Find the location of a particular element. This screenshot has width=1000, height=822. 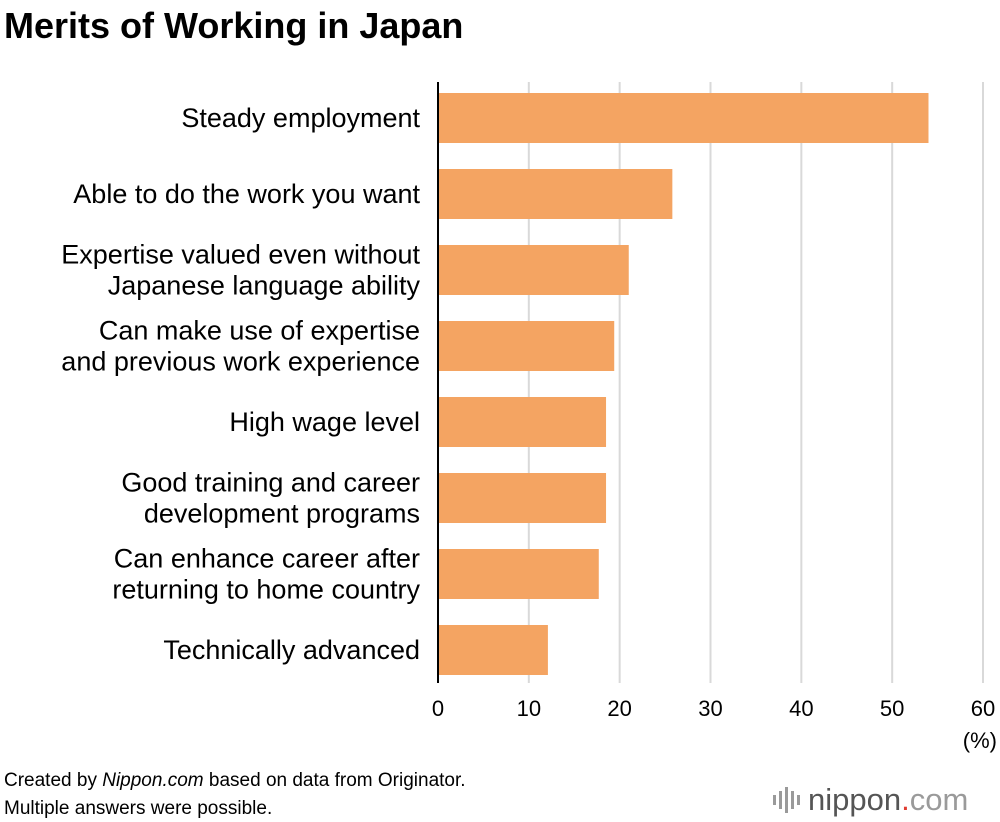

nippon-logo: nippon.com is located at coordinates (870, 799).